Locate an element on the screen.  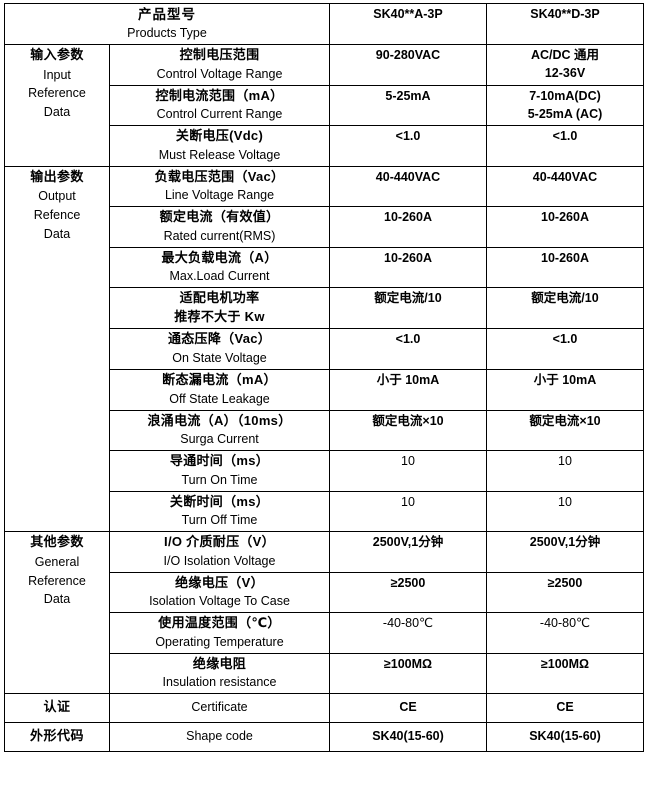
param-line-voltage-range-en: Line Voltage Range is located at coordinates (219, 195).